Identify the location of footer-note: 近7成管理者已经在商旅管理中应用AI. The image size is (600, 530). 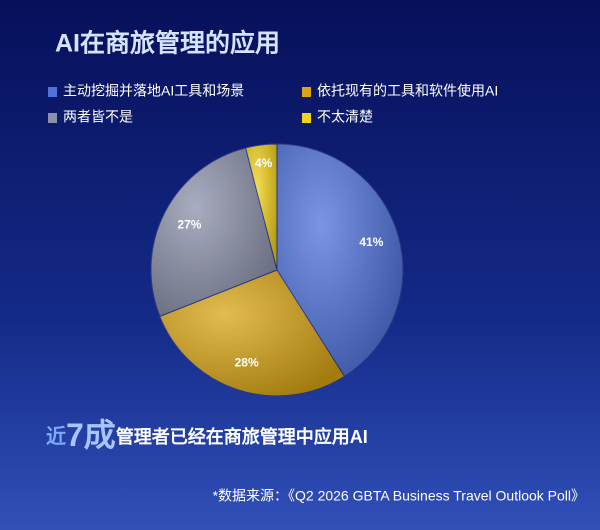
(207, 435).